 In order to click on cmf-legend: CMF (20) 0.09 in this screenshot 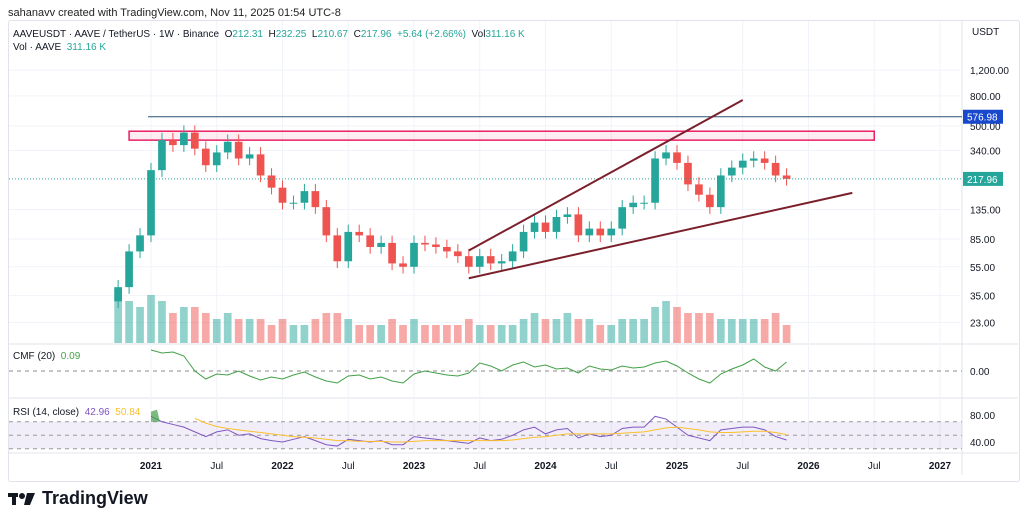, I will do `click(46, 356)`.